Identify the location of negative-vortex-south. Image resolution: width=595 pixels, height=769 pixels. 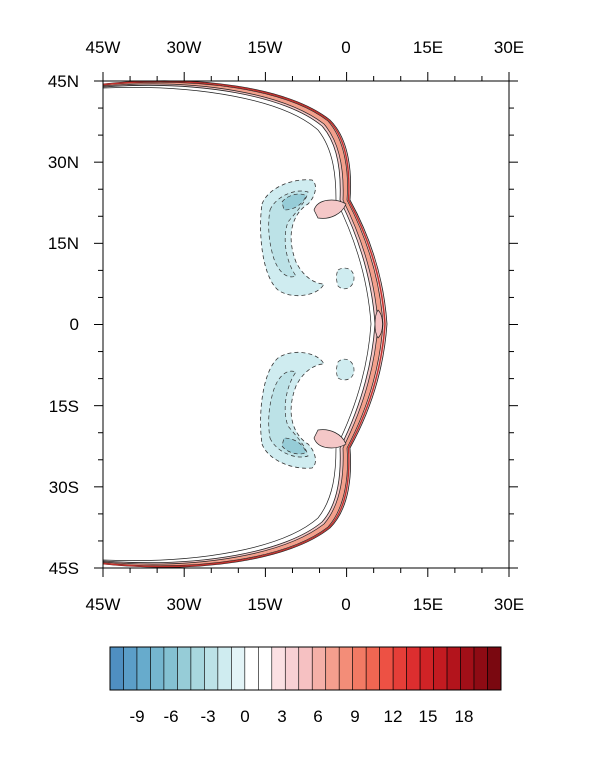
(307, 410).